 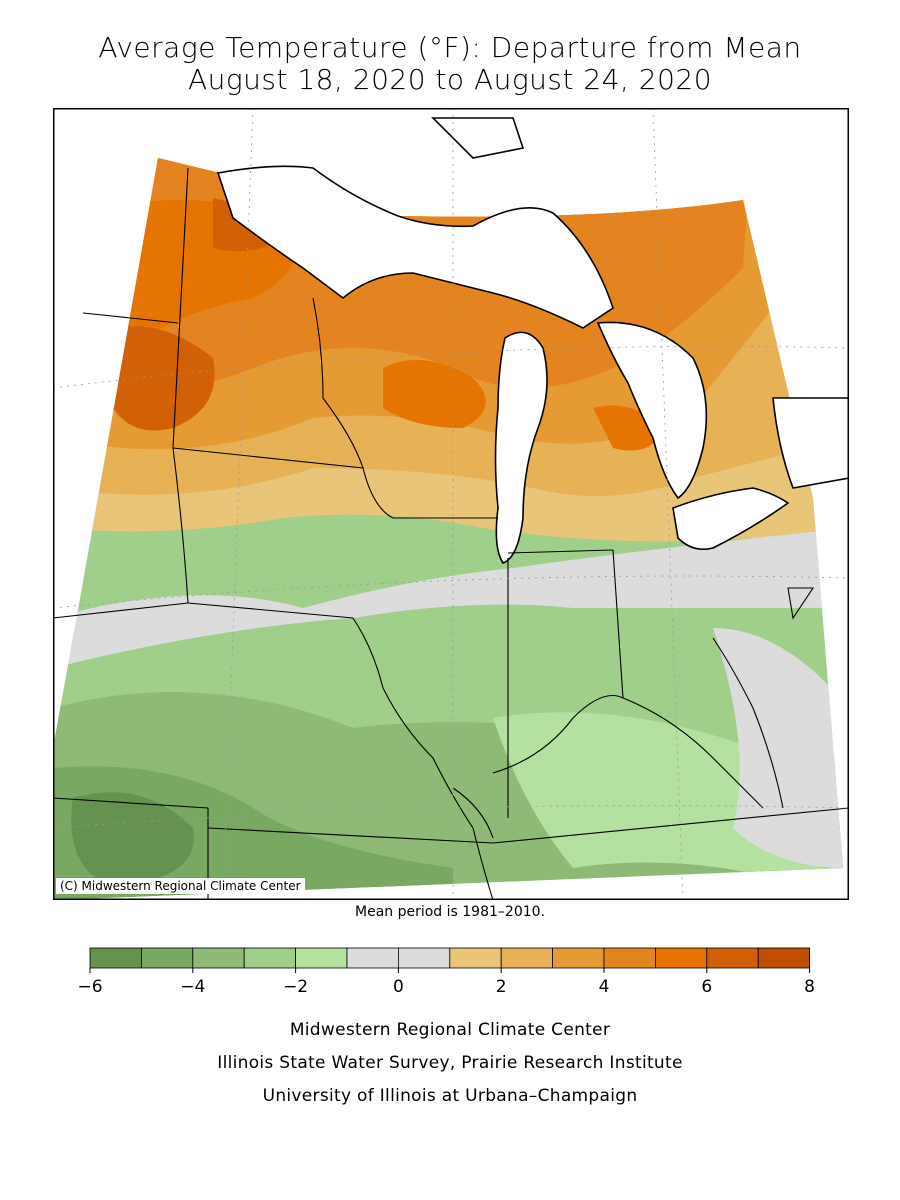 What do you see at coordinates (618, 624) in the screenshot?
I see `in-oh-border` at bounding box center [618, 624].